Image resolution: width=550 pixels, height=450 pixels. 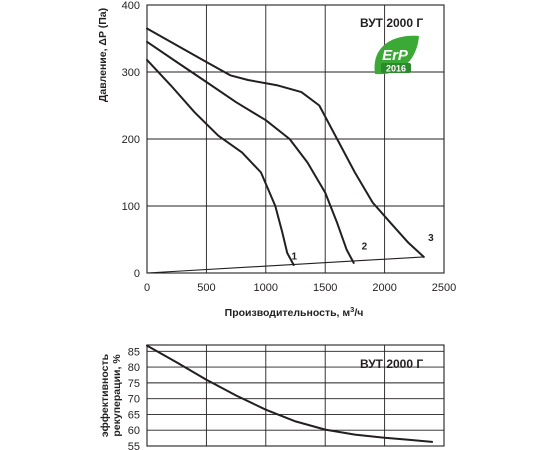 I want to click on efficiency-series, so click(x=290, y=393).